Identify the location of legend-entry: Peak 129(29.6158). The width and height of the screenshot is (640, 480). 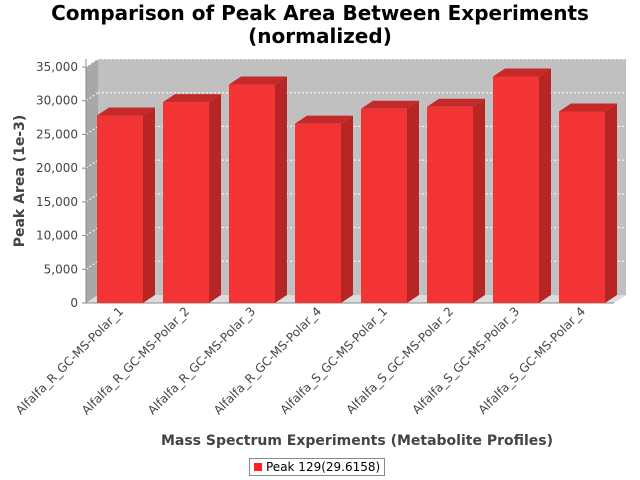
(323, 467).